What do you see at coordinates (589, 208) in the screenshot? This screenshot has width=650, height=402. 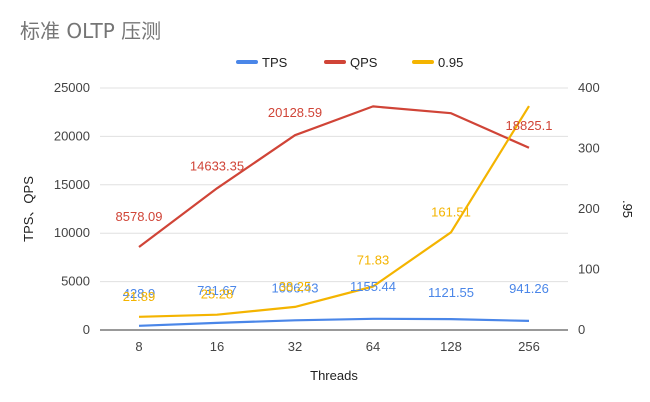 I see `right-tick-label-2: 200` at bounding box center [589, 208].